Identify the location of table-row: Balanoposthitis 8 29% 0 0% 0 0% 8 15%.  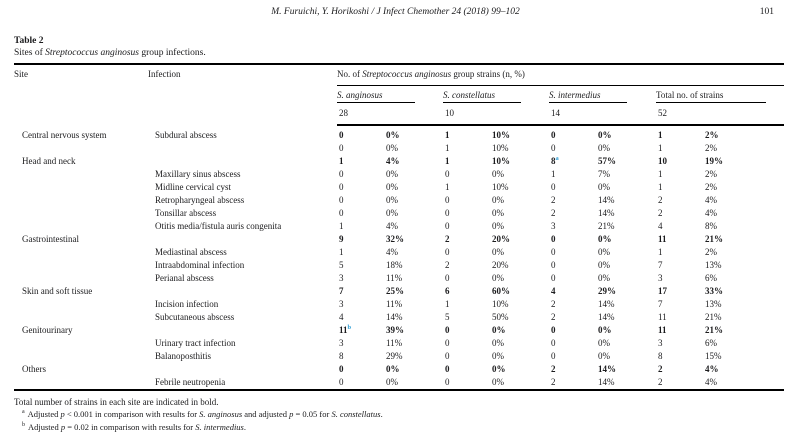
(399, 356).